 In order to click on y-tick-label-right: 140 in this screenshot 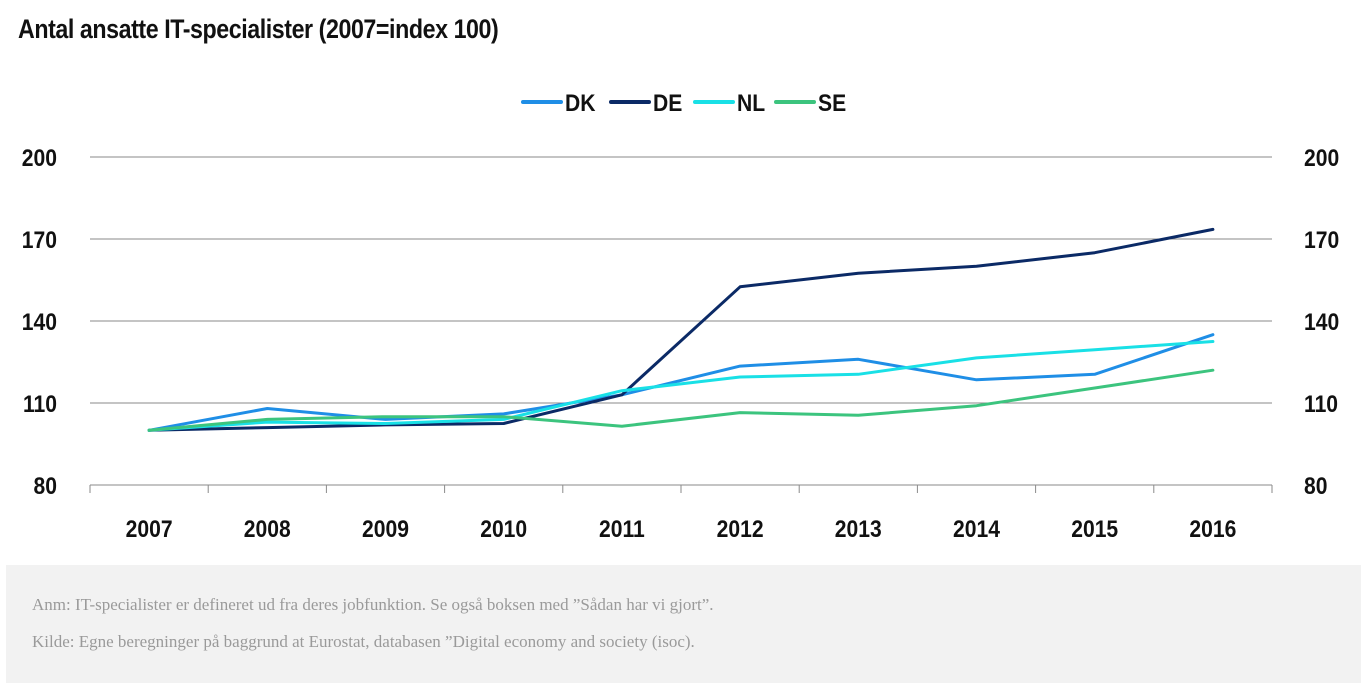, I will do `click(1321, 322)`.